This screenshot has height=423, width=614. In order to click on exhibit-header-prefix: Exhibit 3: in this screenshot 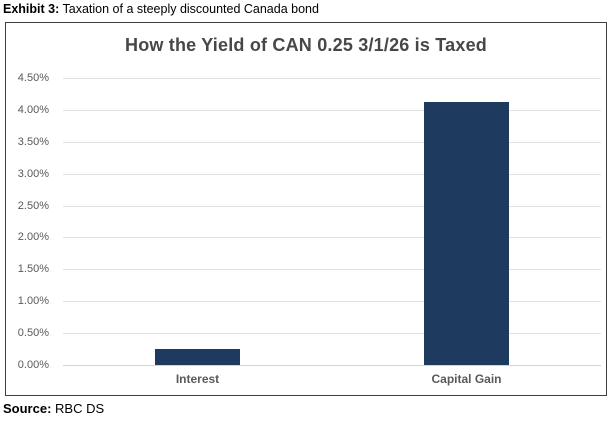, I will do `click(31, 9)`.